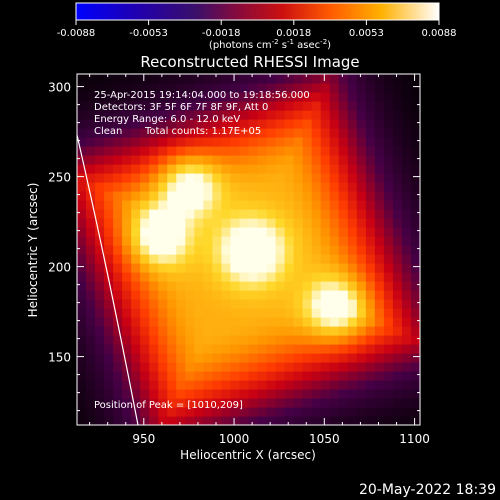 The width and height of the screenshot is (500, 500). Describe the element at coordinates (59, 88) in the screenshot. I see `y-tick-label: 300` at that location.